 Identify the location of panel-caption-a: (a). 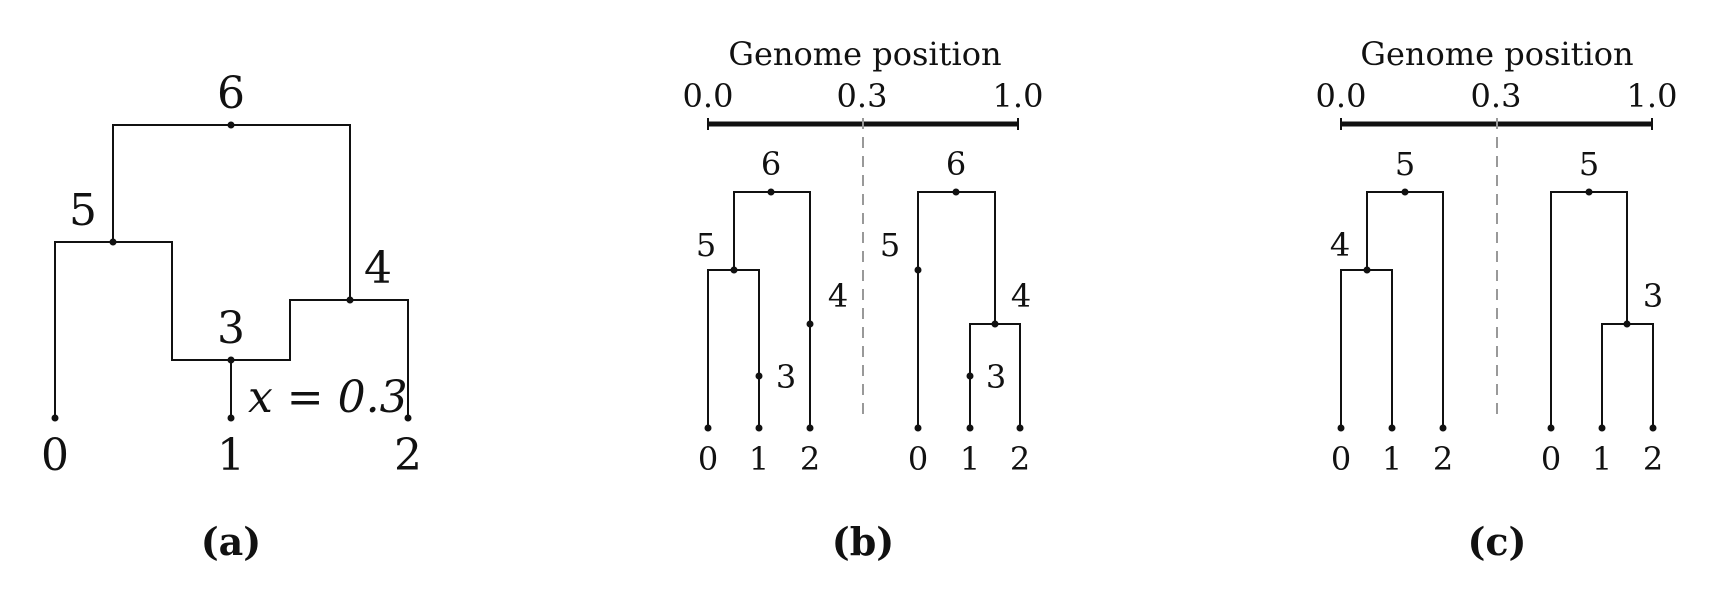
(231, 541).